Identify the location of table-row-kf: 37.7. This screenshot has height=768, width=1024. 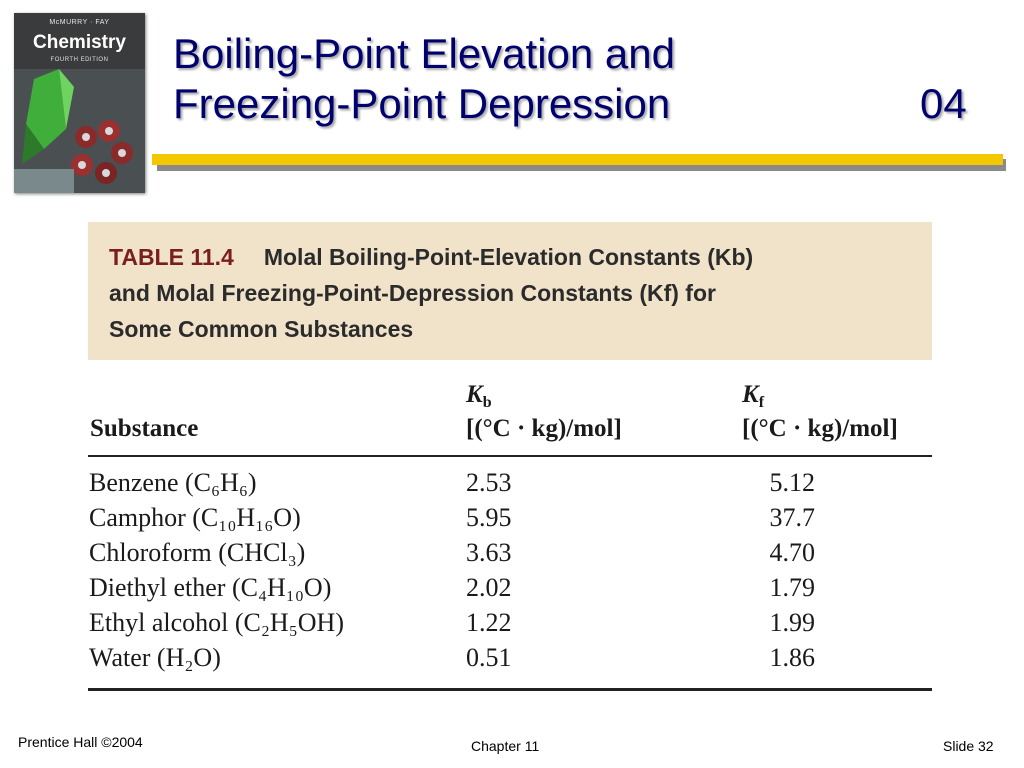
(792, 517).